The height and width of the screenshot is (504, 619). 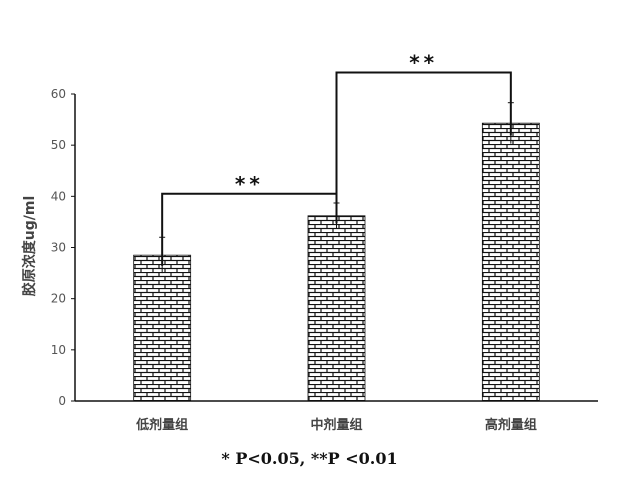 I want to click on y-tick-label: 10, so click(x=58, y=350).